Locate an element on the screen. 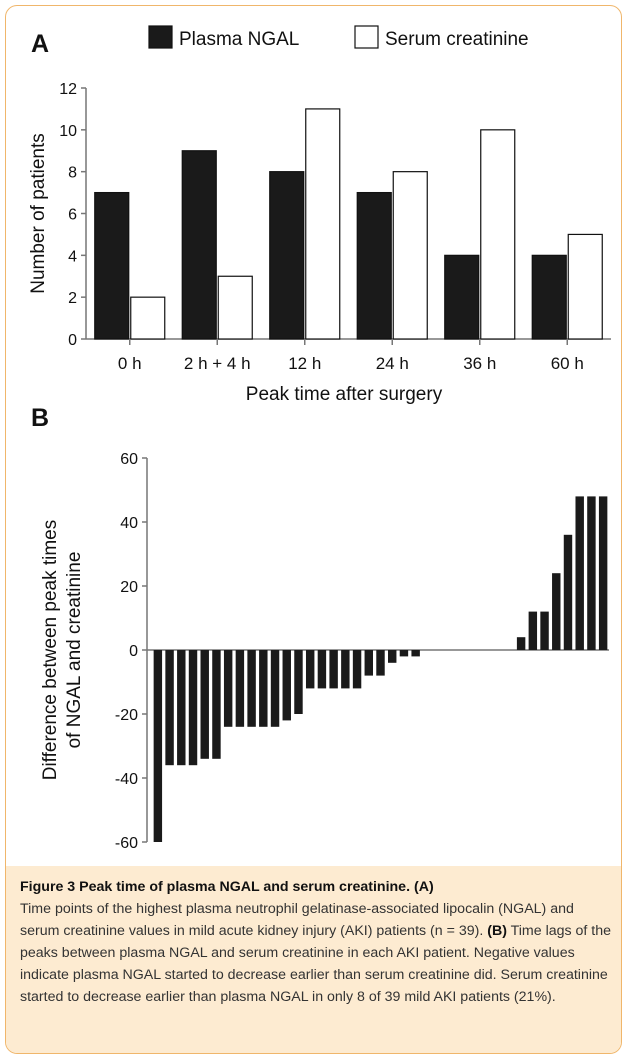  y-tick-label: 4 is located at coordinates (72, 256).